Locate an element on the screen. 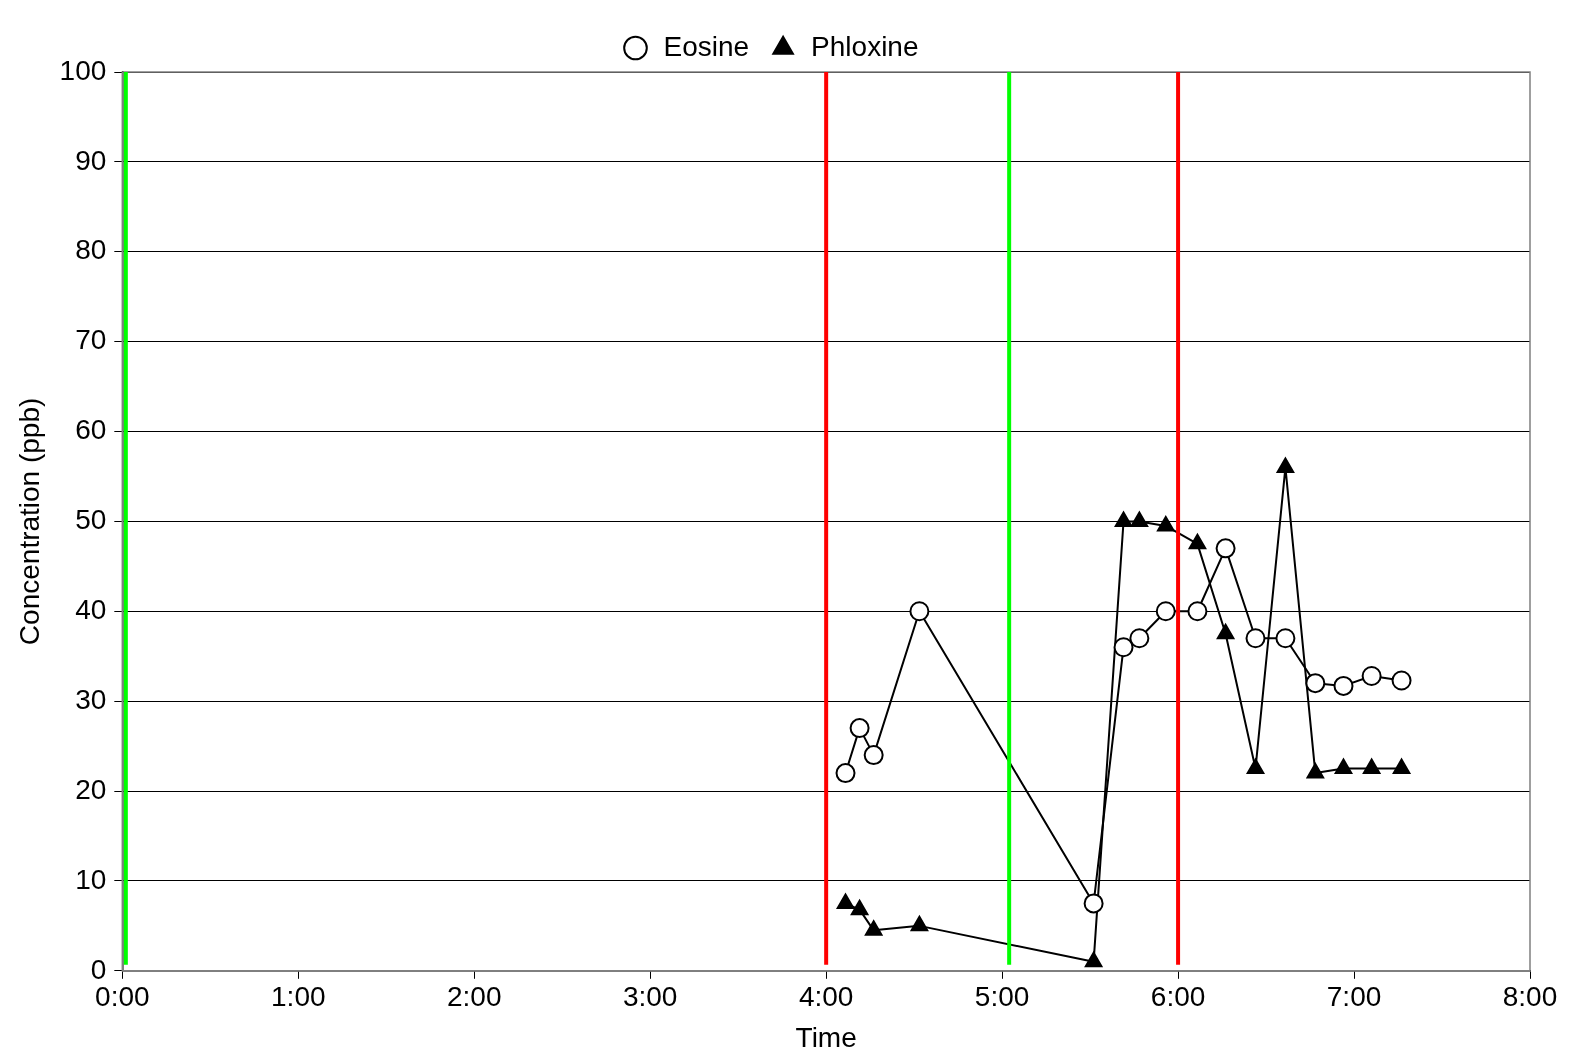  y-tick-label: 70 is located at coordinates (91, 340).